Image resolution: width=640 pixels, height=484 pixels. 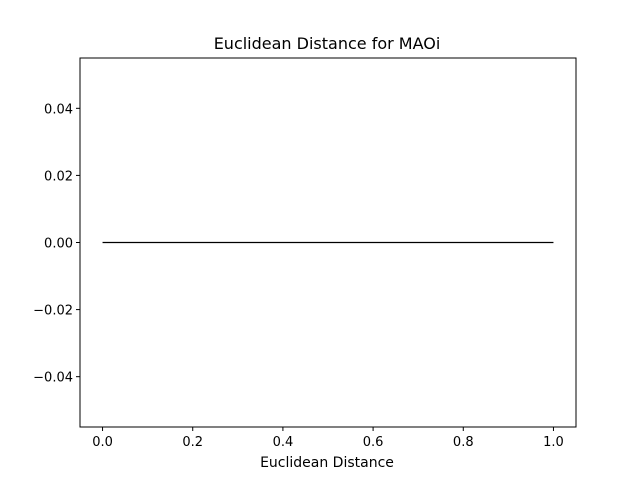 I want to click on y-tick-label: 0.02, so click(x=58, y=176).